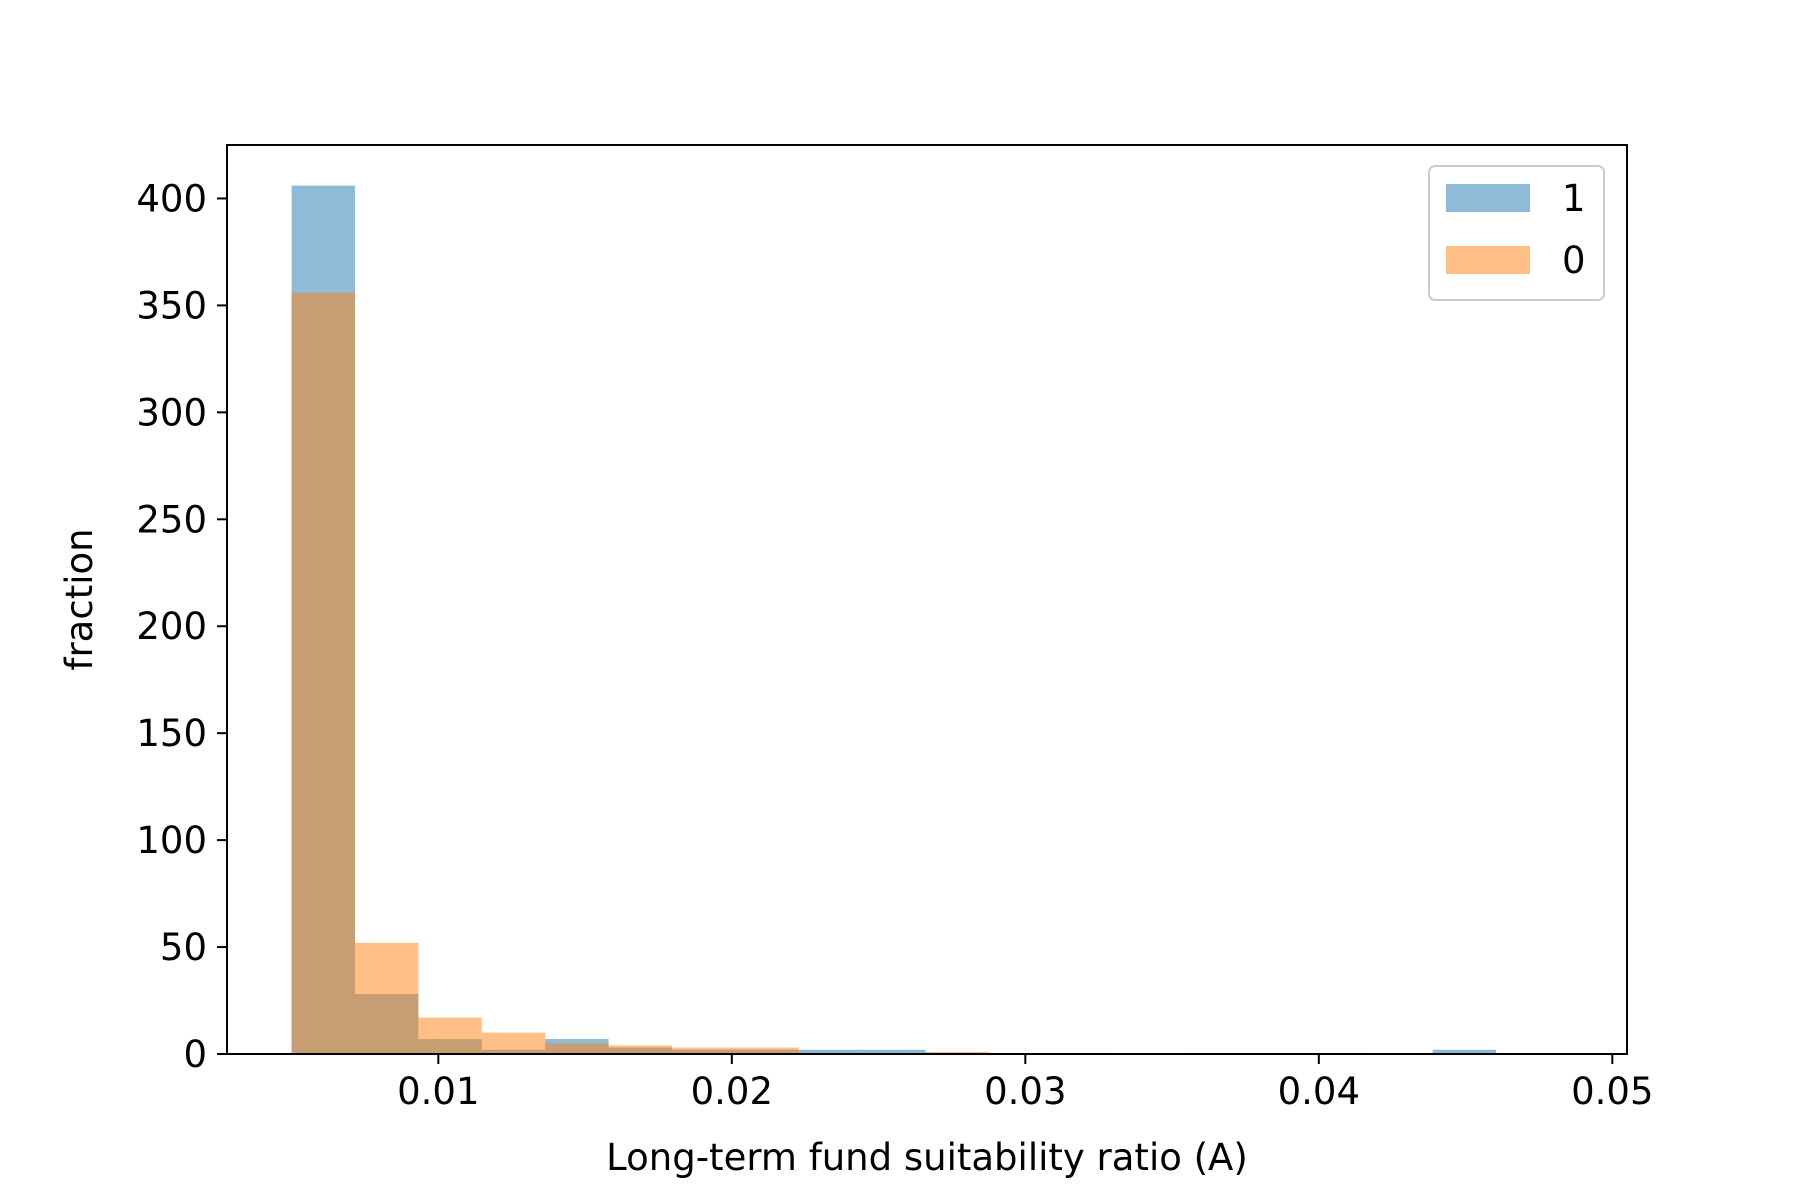 The image size is (1800, 1200). Describe the element at coordinates (171, 519) in the screenshot. I see `y-tick-label: 250` at that location.